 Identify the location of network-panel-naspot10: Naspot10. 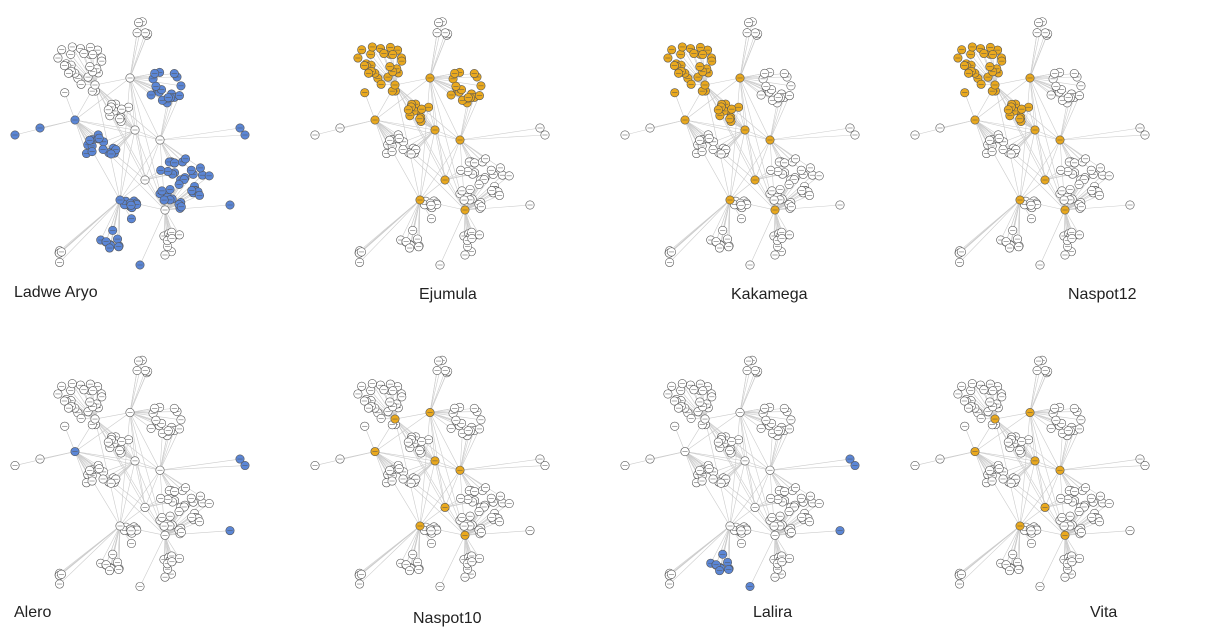
(450, 489).